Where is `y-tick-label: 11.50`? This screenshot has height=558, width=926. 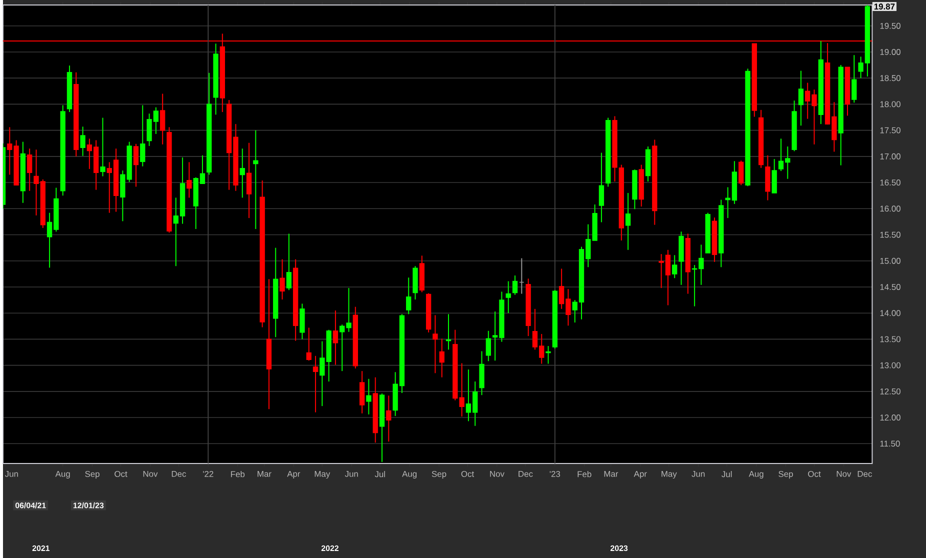 y-tick-label: 11.50 is located at coordinates (890, 443).